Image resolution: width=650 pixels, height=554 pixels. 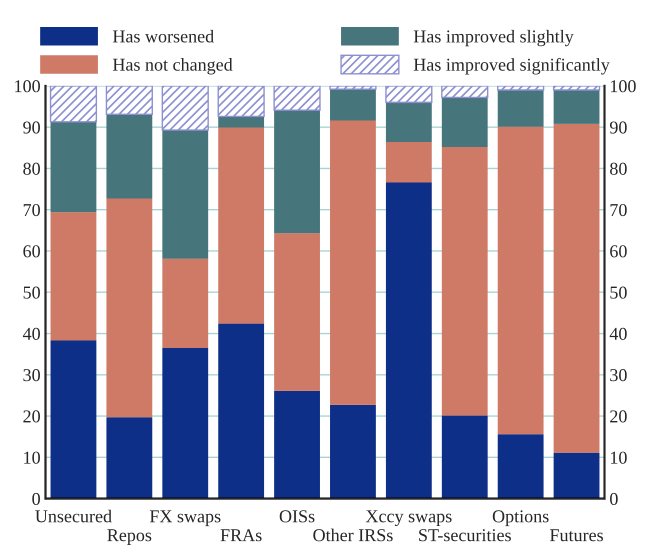 I want to click on y2-tick-label: 80, so click(x=618, y=168).